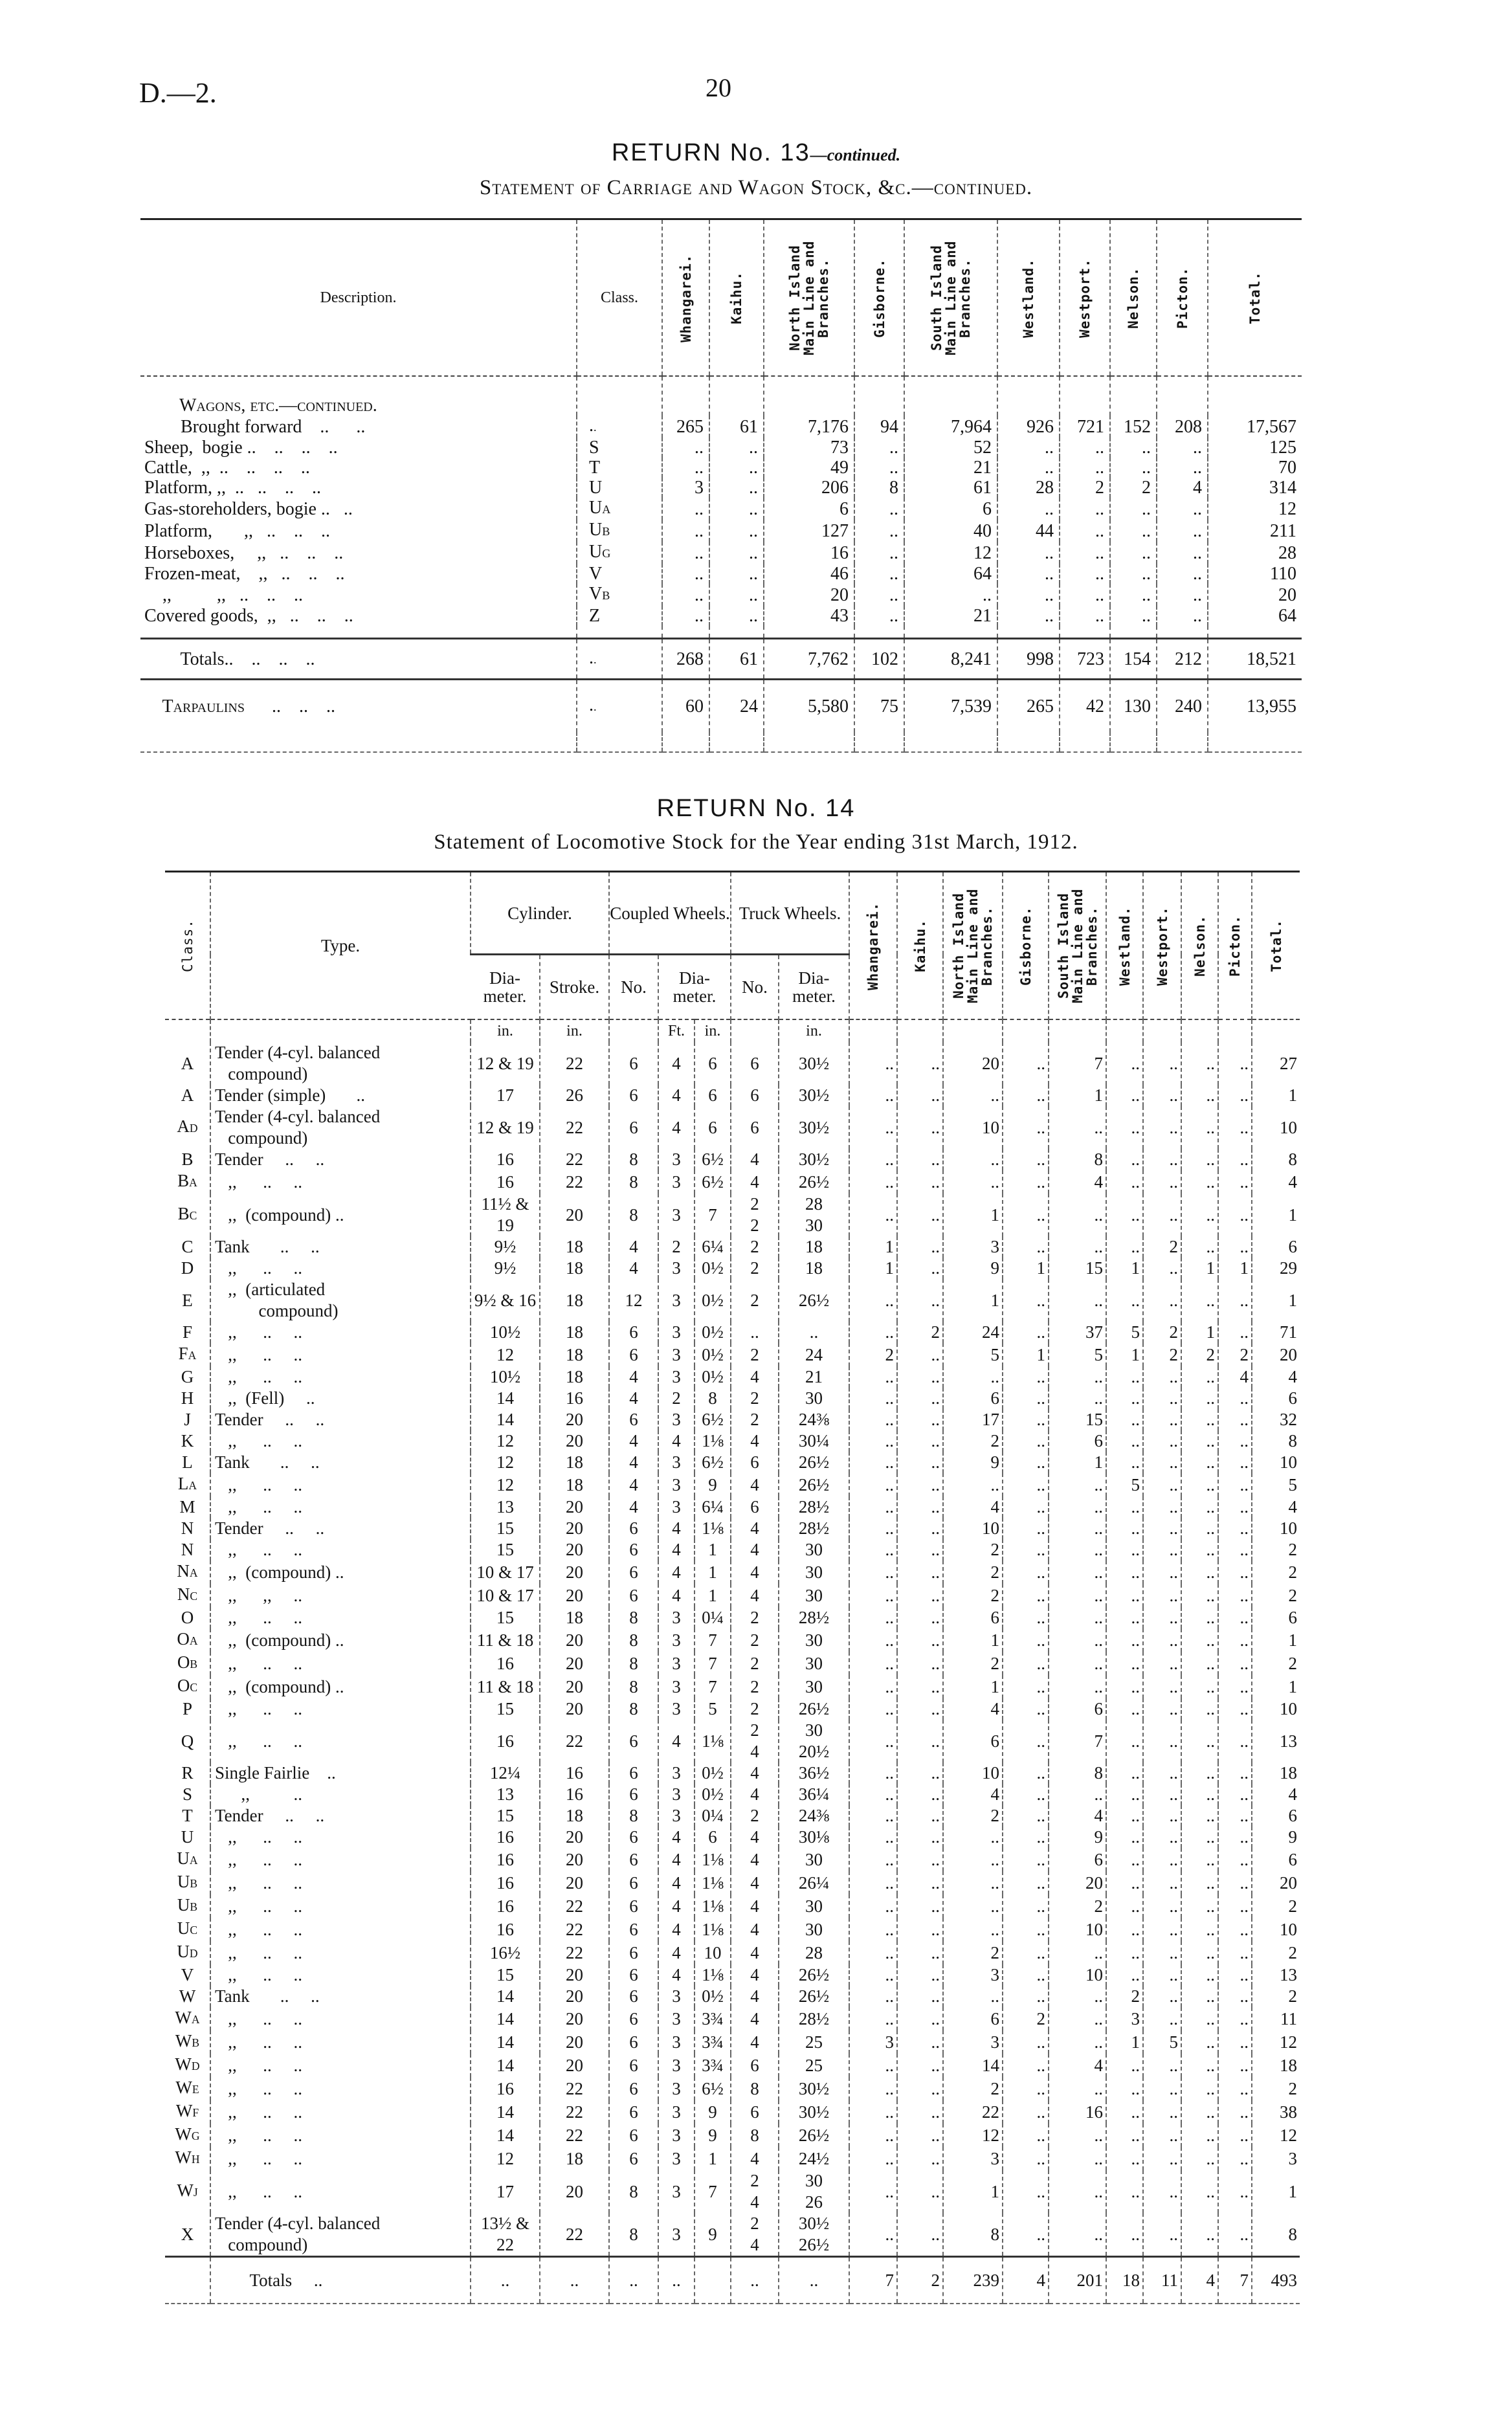 This screenshot has height=2433, width=1512. Describe the element at coordinates (814, 1247) in the screenshot. I see `cell-truck-diameter: 18` at that location.